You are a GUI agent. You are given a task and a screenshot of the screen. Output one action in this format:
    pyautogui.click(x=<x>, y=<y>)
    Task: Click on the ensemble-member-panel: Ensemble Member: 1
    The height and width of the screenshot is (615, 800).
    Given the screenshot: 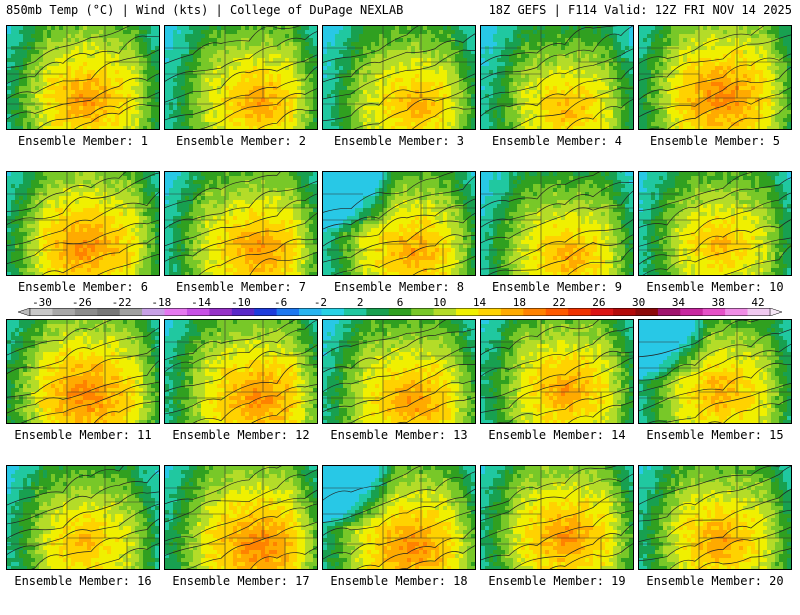 What is the action you would take?
    pyautogui.click(x=83, y=100)
    